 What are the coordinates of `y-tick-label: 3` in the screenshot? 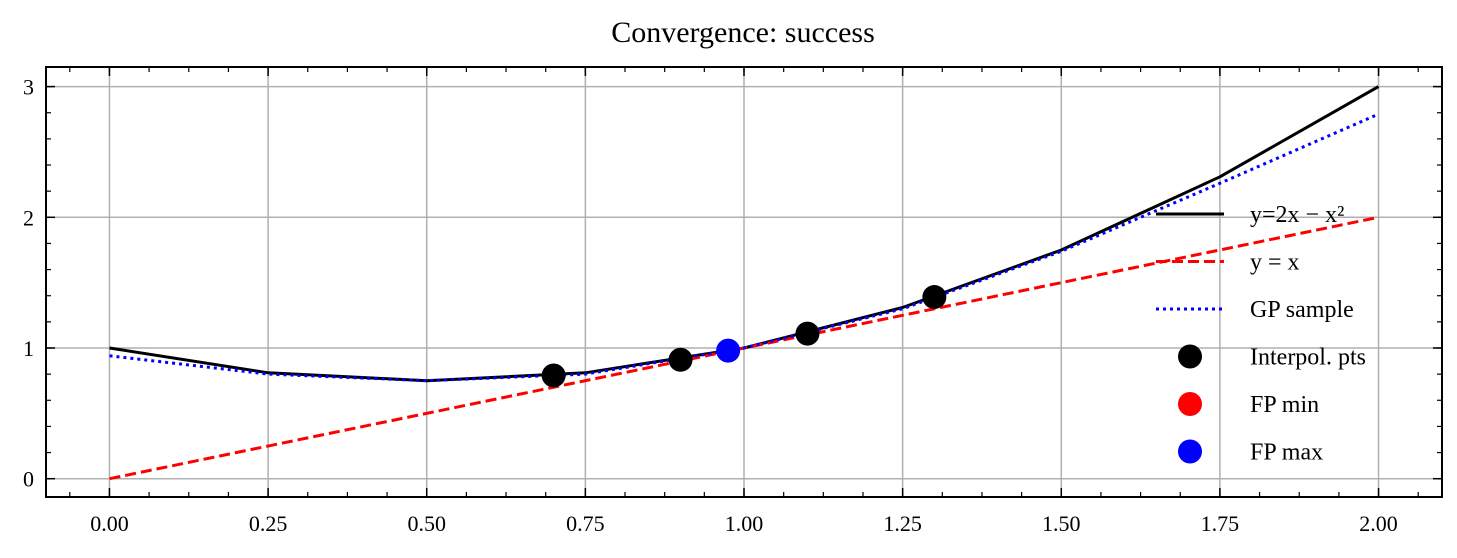 It's located at (28, 87).